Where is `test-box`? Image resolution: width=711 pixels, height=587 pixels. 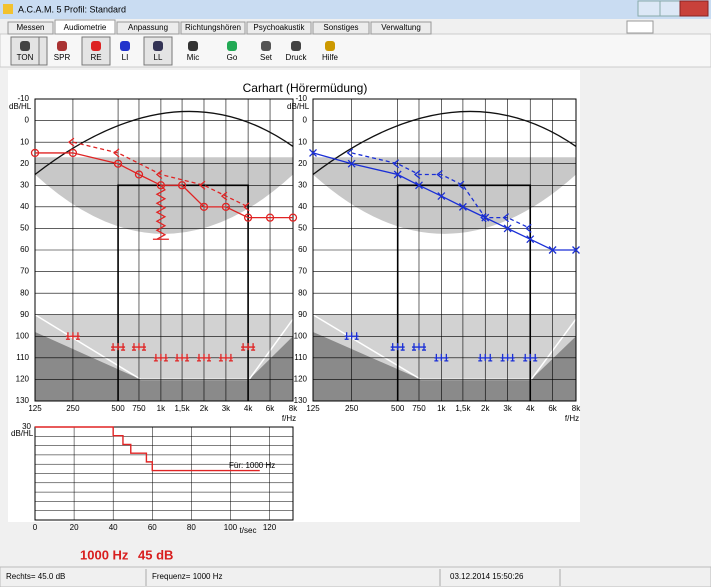 test-box is located at coordinates (183, 292).